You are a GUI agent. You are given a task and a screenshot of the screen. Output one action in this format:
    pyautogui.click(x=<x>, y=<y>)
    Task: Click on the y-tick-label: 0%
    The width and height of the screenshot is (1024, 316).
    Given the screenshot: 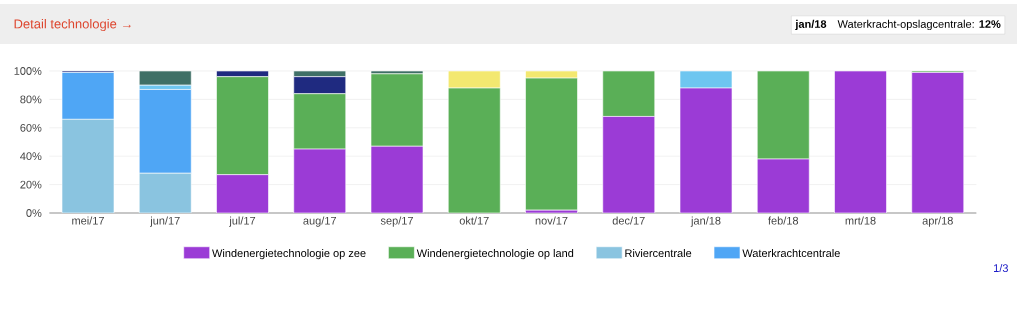 What is the action you would take?
    pyautogui.click(x=34, y=213)
    